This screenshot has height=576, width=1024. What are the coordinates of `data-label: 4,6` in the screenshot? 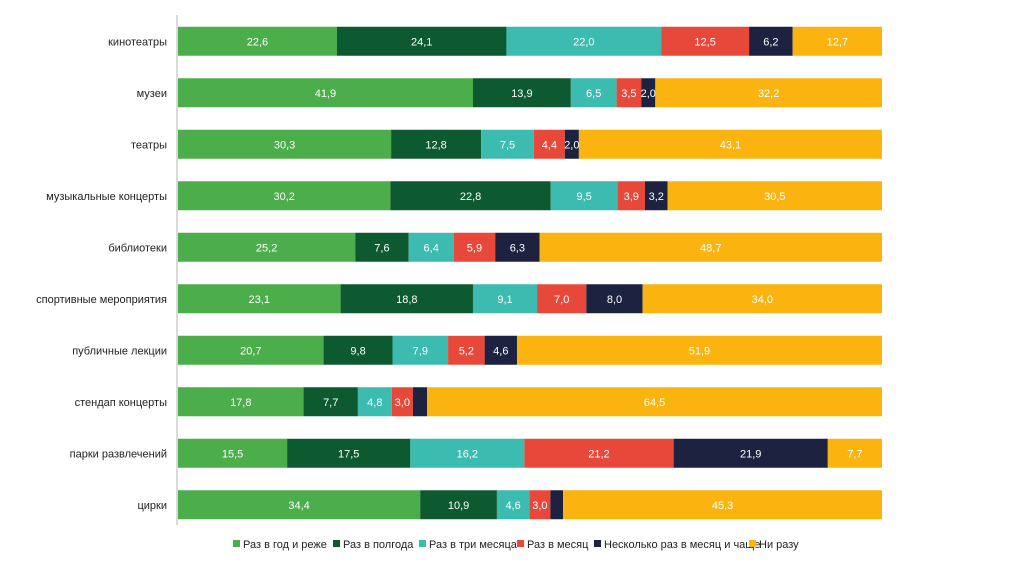 It's located at (512, 506).